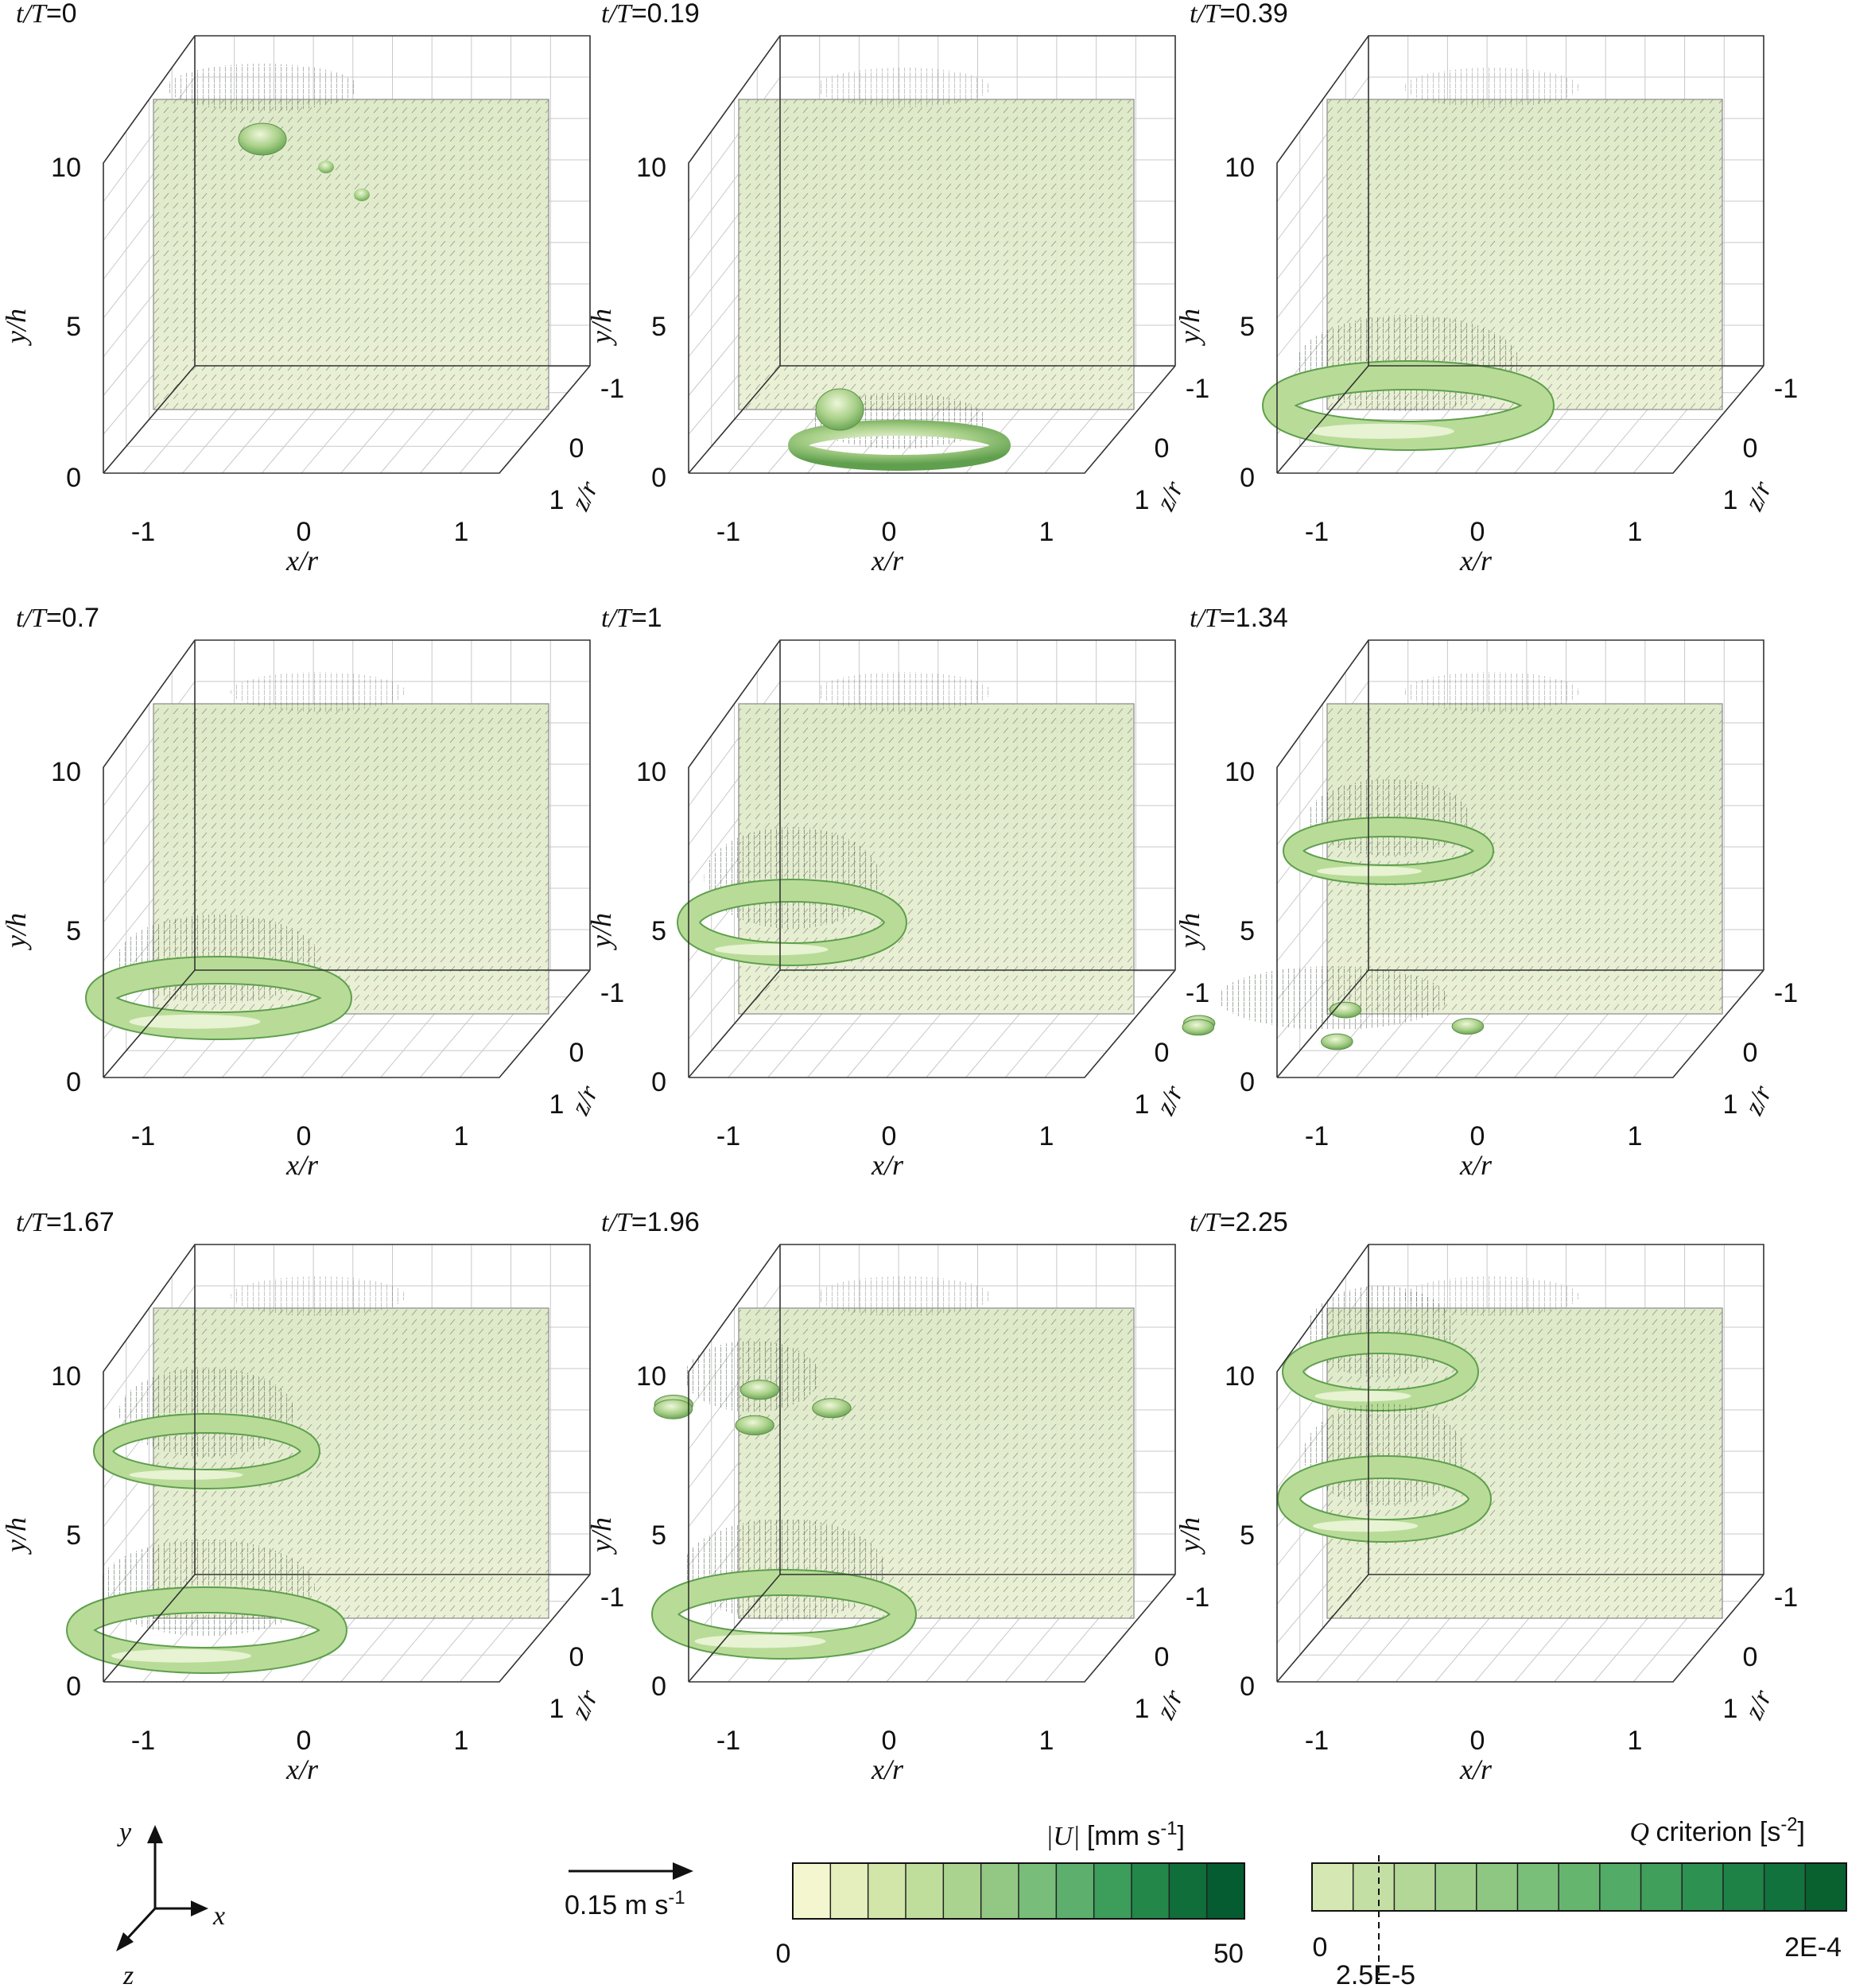 The width and height of the screenshot is (1875, 1988). Describe the element at coordinates (1239, 14) in the screenshot. I see `panel-time-label: t/T=0.39` at that location.